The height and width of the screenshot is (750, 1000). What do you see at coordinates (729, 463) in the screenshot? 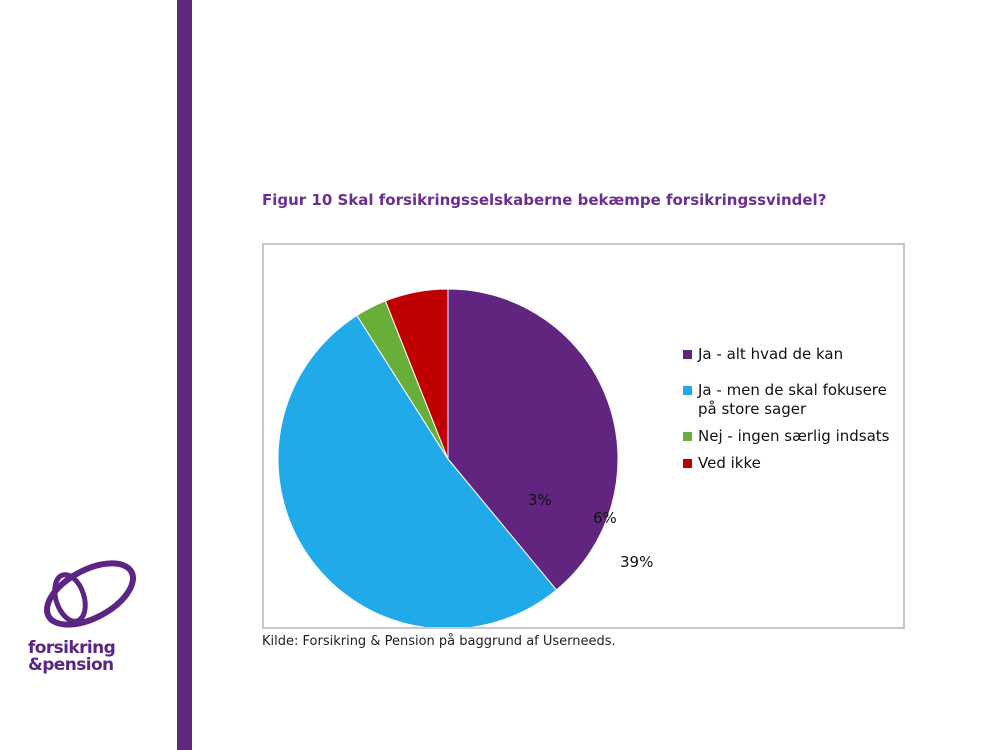
I see `legend-label-4: Ved ikke` at bounding box center [729, 463].